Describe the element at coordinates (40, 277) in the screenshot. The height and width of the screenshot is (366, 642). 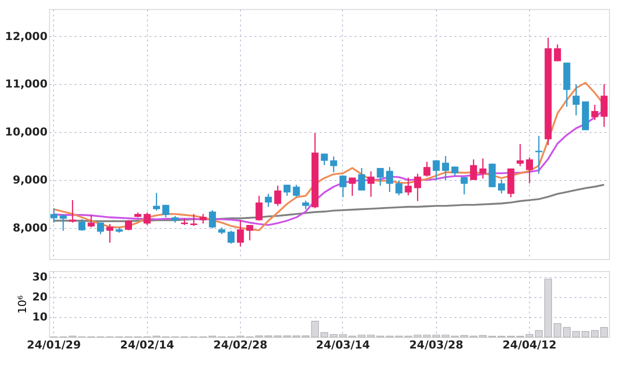
I see `y-tick-label: 30` at that location.